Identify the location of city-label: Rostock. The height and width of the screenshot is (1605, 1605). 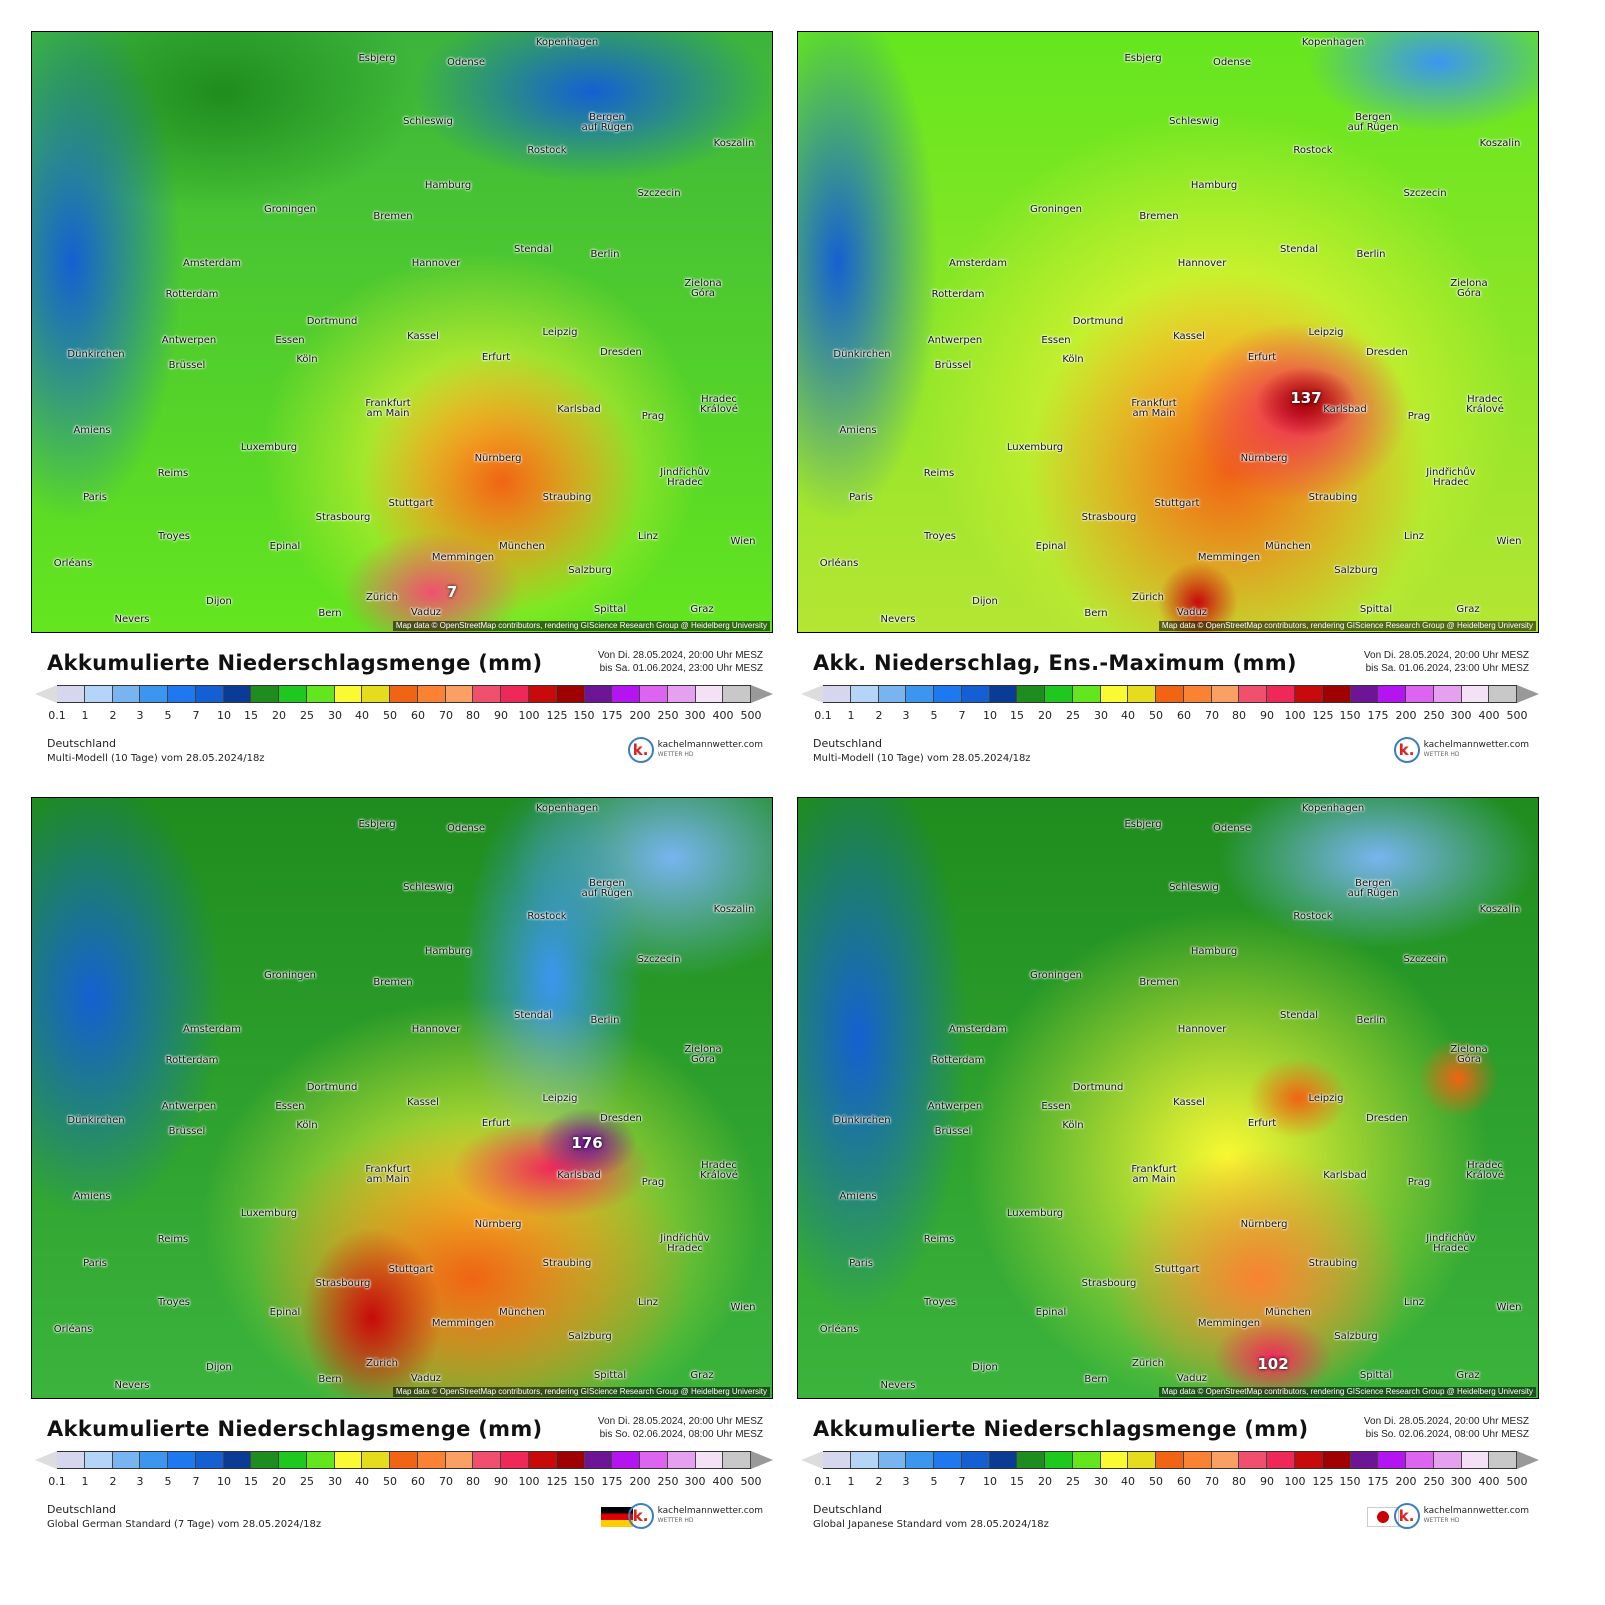
(547, 150).